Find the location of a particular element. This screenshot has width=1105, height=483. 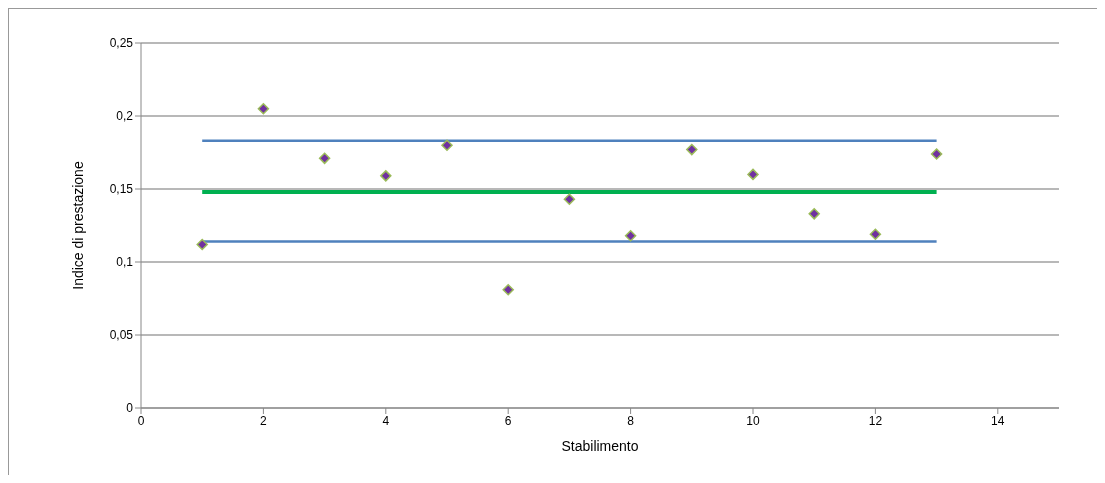

x-tick-label: 4 is located at coordinates (386, 420).